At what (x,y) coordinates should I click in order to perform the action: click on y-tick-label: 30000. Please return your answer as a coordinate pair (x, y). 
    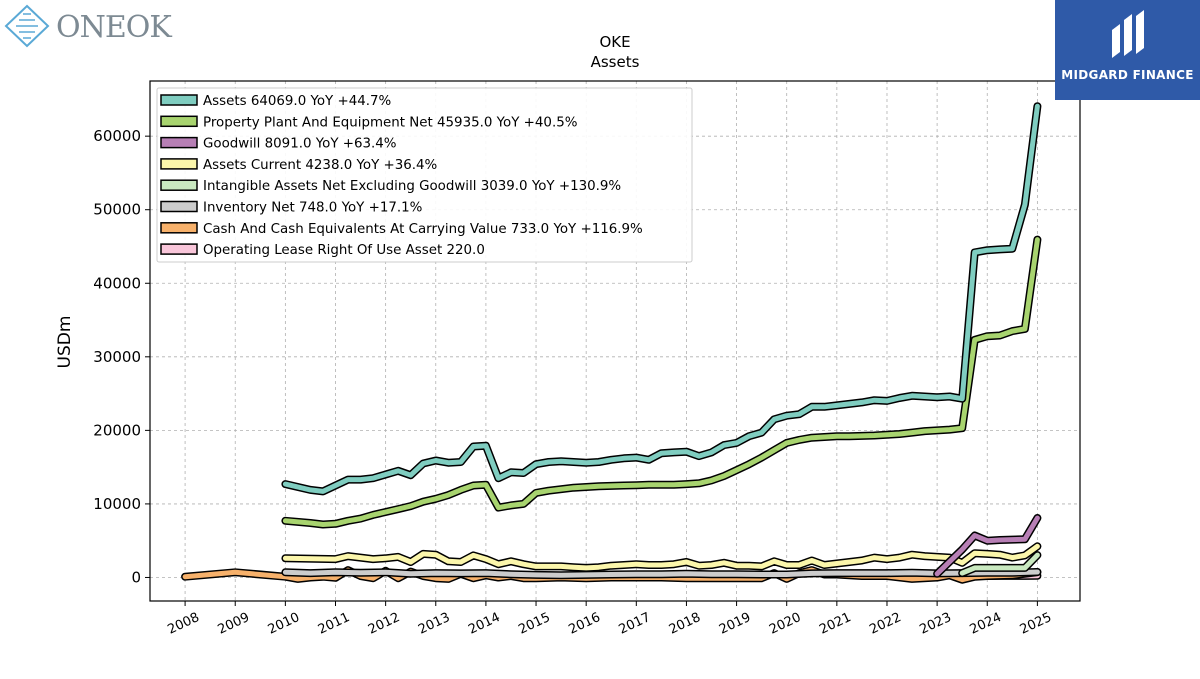
    Looking at the image, I should click on (117, 357).